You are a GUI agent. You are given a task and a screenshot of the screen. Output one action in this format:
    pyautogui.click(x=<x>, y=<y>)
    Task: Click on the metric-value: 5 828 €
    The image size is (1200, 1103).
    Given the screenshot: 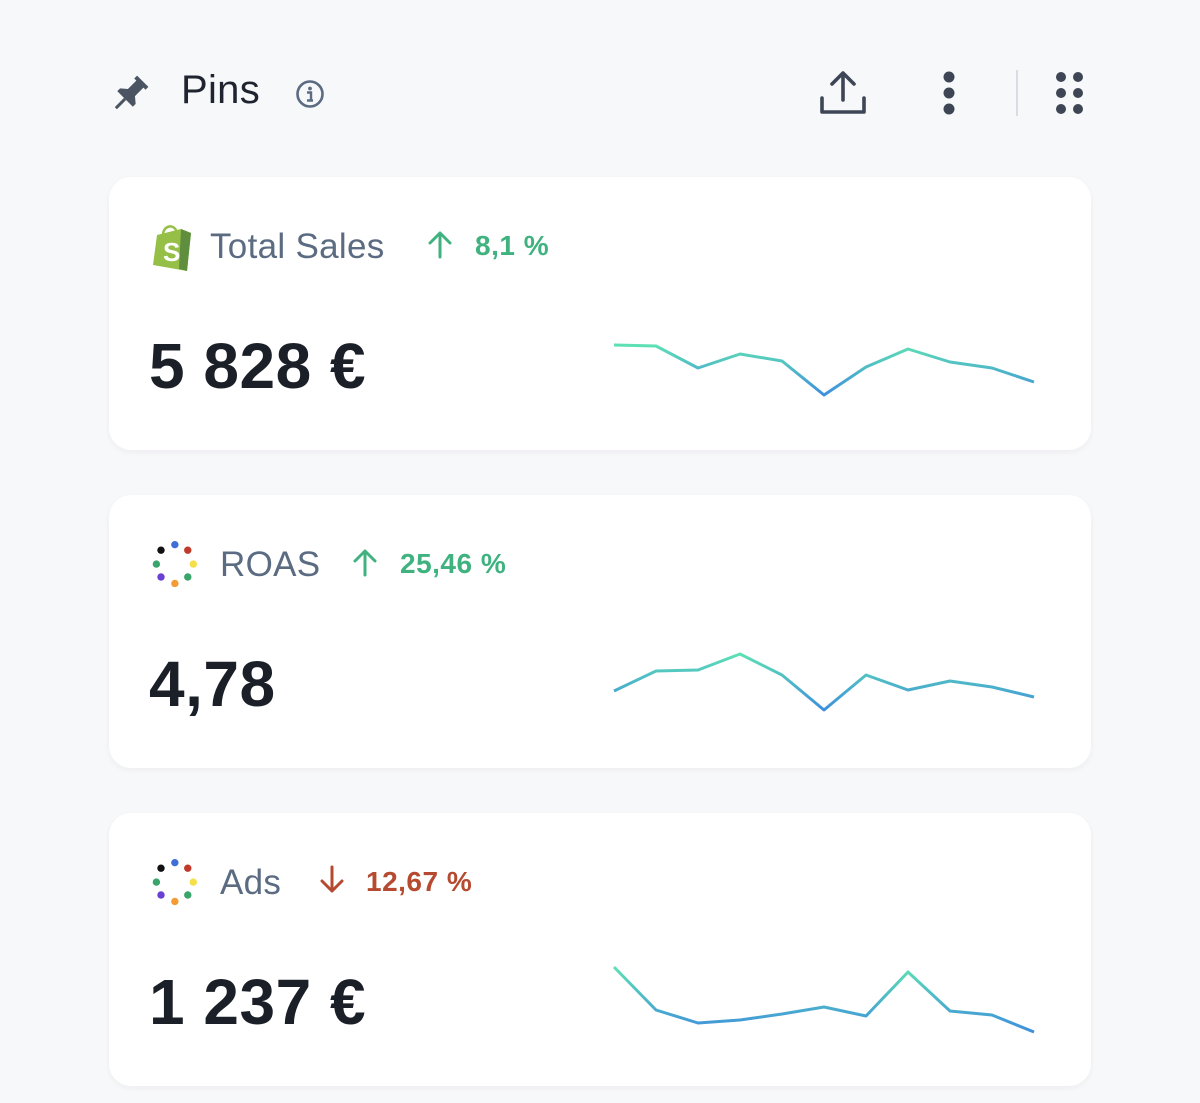 What is the action you would take?
    pyautogui.click(x=258, y=366)
    